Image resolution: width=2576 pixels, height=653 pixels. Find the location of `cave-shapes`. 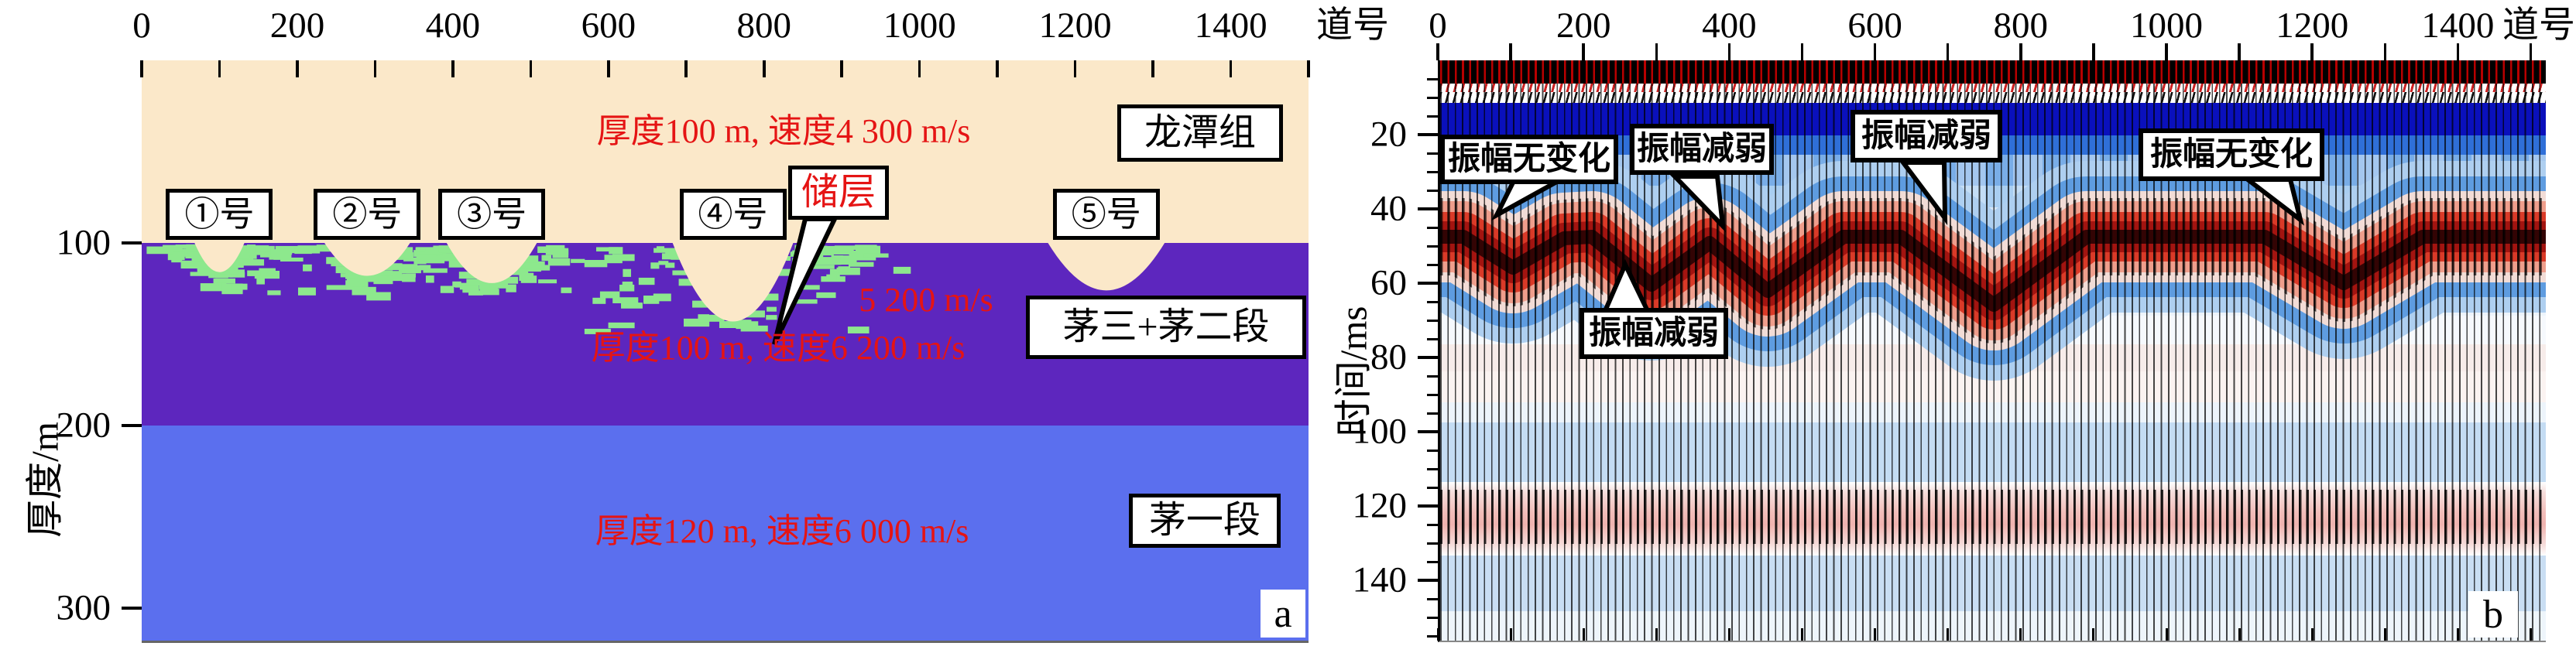

cave-shapes is located at coordinates (679, 283).